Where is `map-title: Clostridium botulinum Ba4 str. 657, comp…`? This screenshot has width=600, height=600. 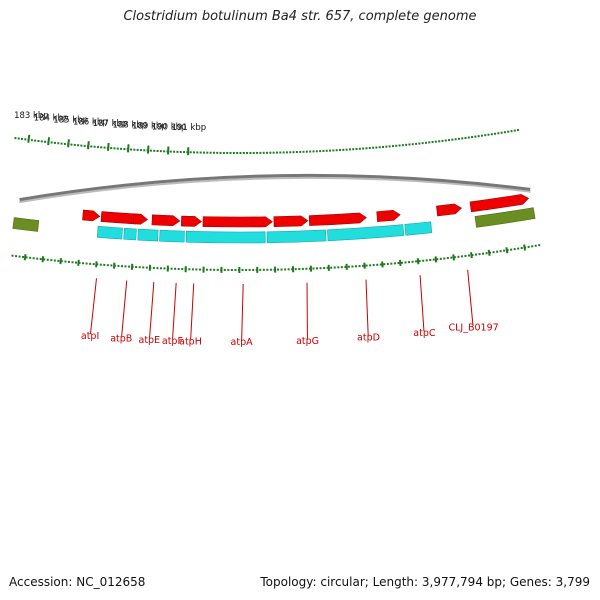 map-title: Clostridium botulinum Ba4 str. 657, comp… is located at coordinates (300, 16).